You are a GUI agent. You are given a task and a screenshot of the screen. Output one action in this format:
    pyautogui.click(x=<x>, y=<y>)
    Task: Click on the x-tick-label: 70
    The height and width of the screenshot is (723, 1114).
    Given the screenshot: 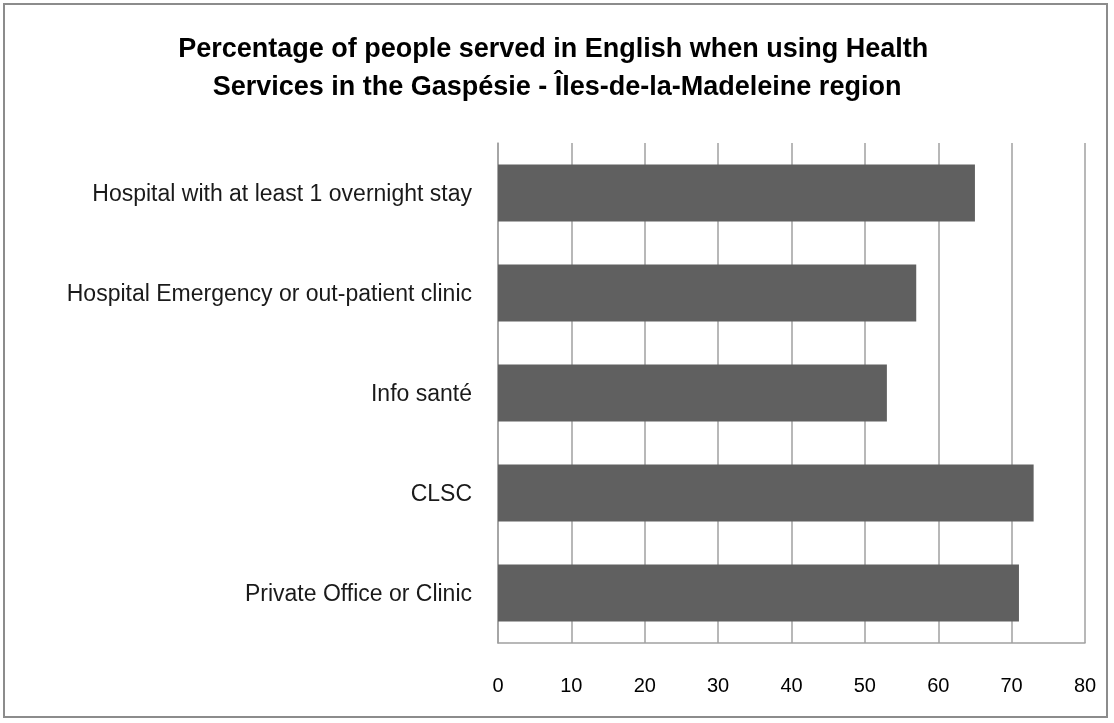 What is the action you would take?
    pyautogui.click(x=1011, y=685)
    